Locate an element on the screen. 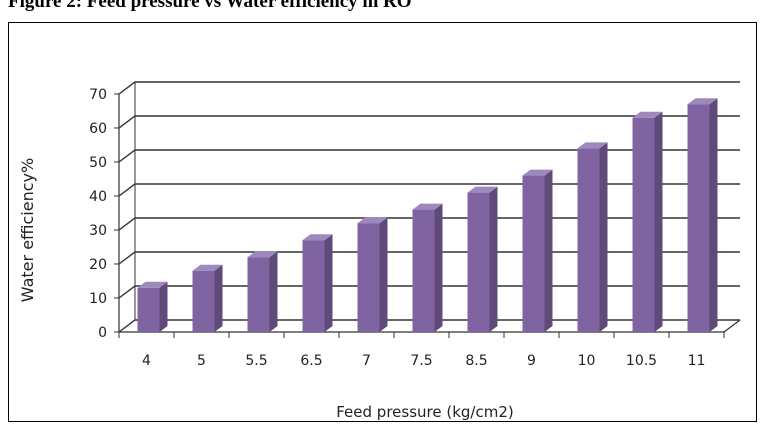 The width and height of the screenshot is (766, 428). x-tick-label: 4 is located at coordinates (146, 361).